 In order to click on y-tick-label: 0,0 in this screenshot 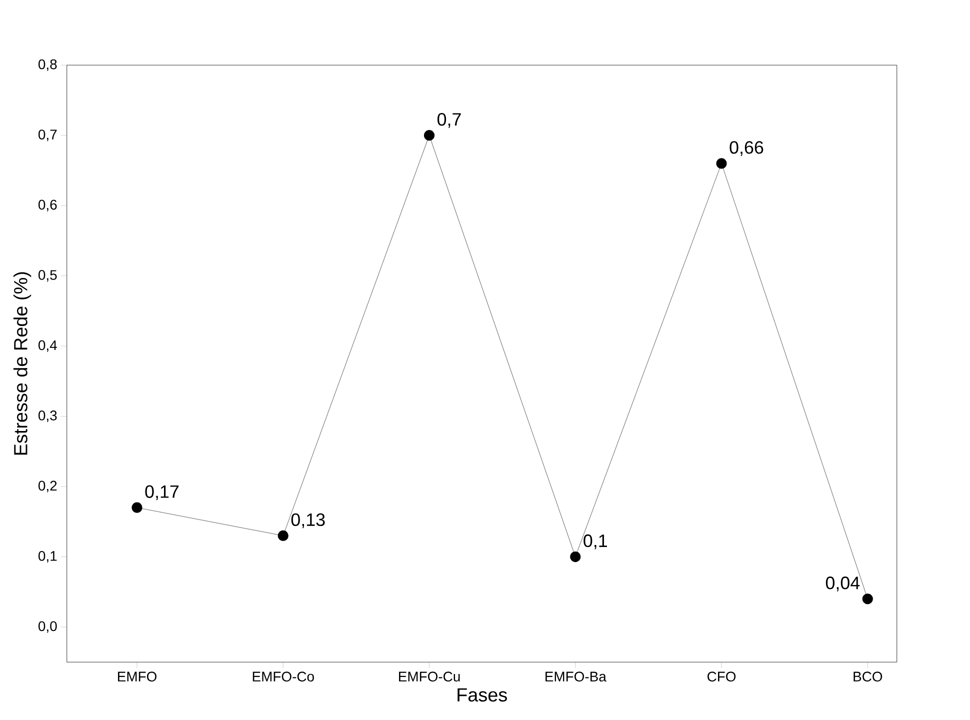, I will do `click(47, 627)`.